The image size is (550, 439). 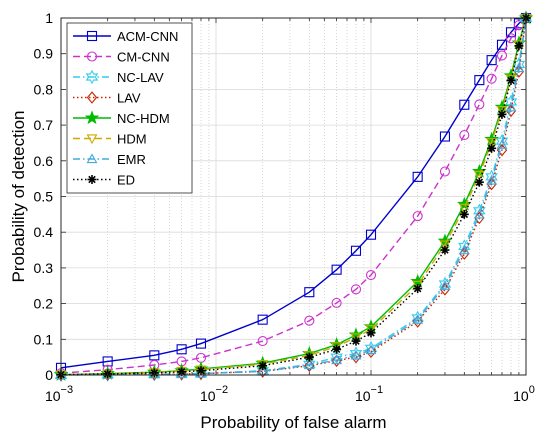 I want to click on y-tick-label: 0.2, so click(x=44, y=304).